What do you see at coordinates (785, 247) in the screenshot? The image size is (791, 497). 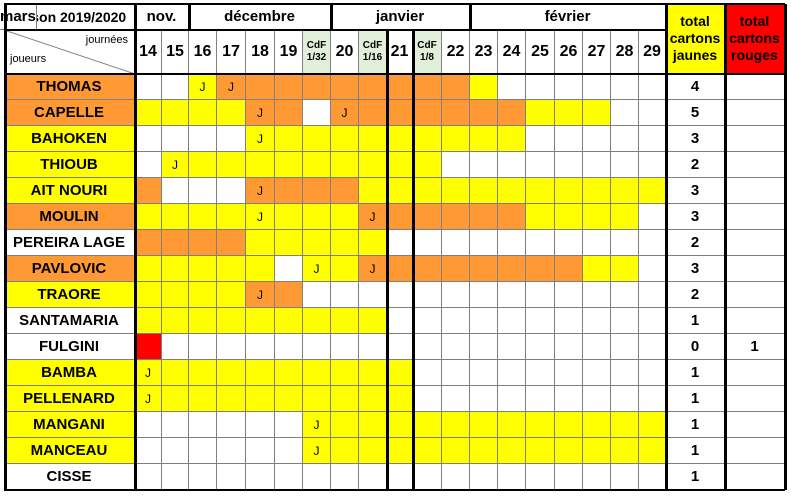 I see `outer-border-right` at bounding box center [785, 247].